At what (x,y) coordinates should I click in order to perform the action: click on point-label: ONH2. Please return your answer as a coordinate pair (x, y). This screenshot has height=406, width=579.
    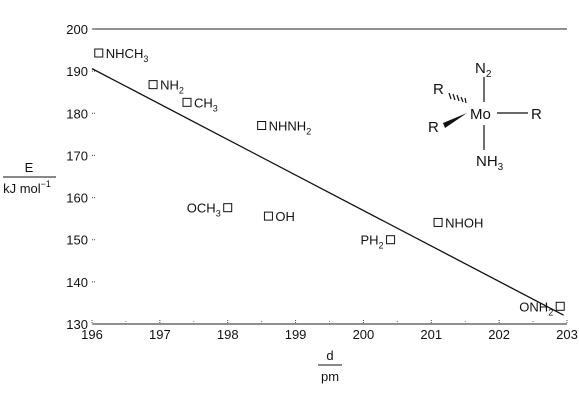
    Looking at the image, I should click on (536, 308).